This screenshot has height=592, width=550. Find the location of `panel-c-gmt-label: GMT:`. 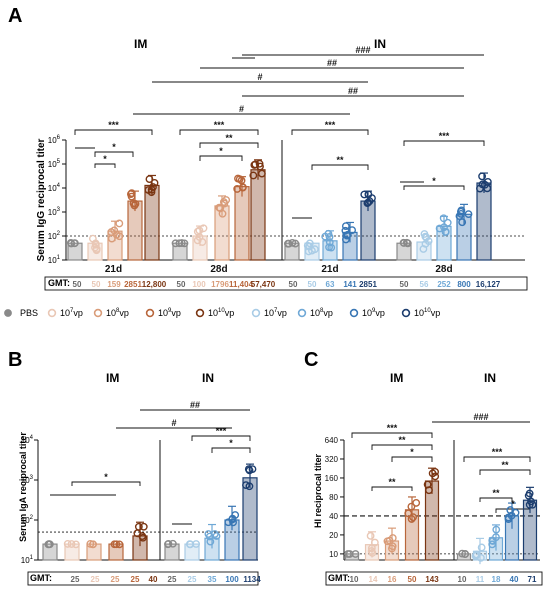

panel-c-gmt-label: GMT: is located at coordinates (339, 578).